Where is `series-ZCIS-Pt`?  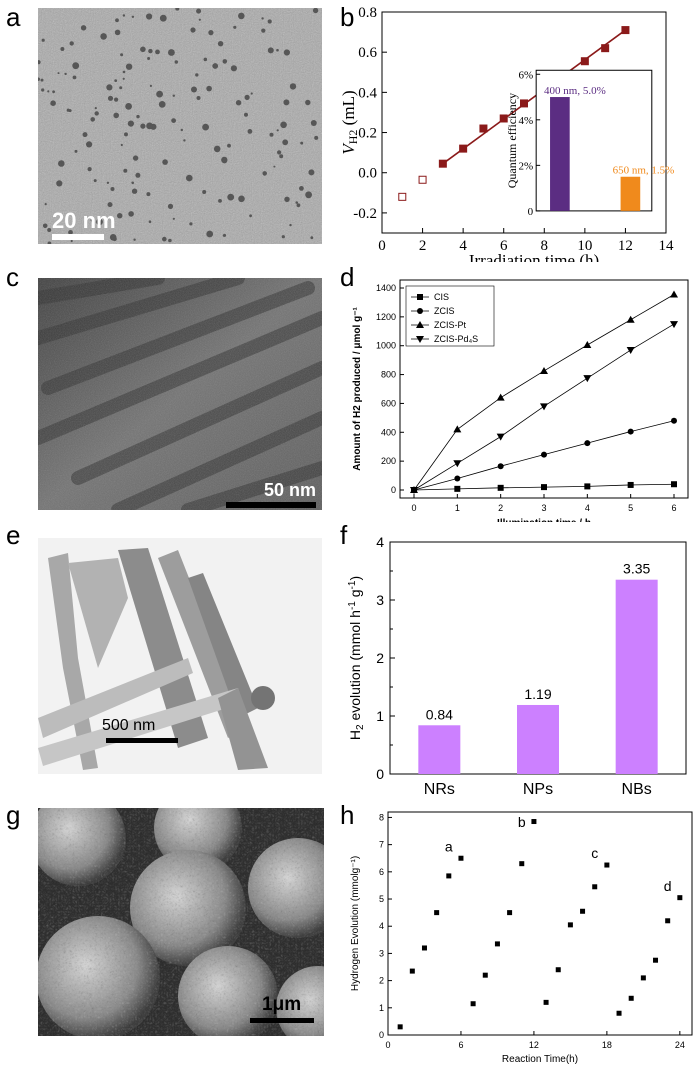 series-ZCIS-Pt is located at coordinates (544, 391).